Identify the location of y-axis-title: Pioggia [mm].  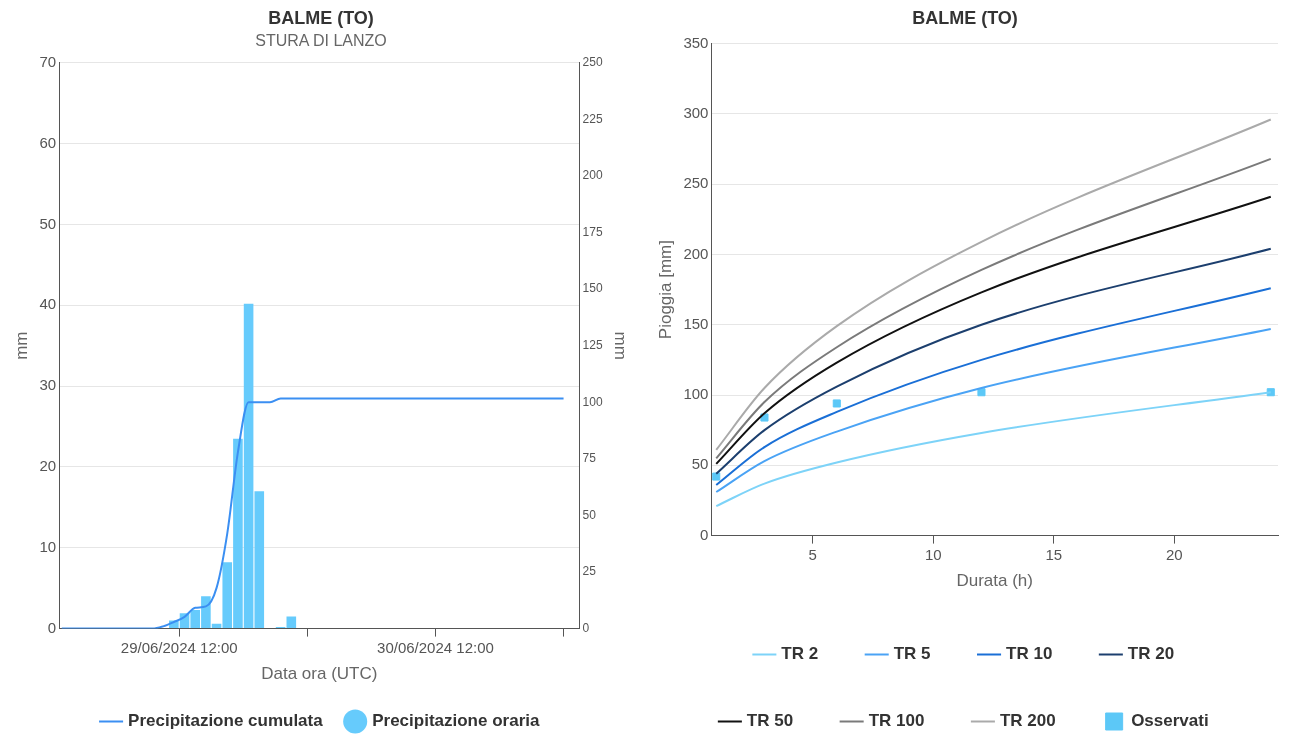
(665, 290).